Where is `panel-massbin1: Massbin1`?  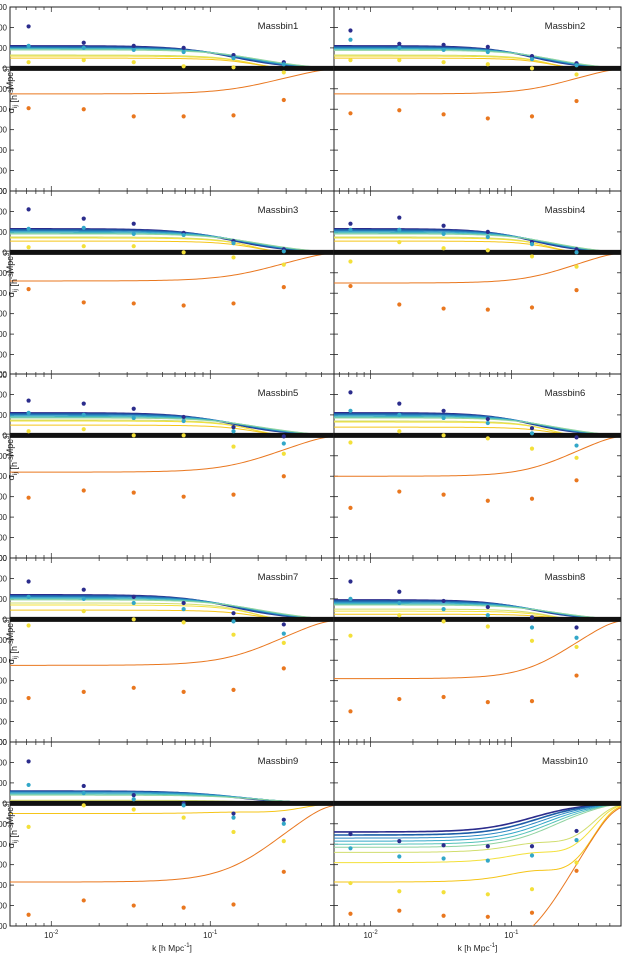
panel-massbin1: Massbin1 is located at coordinates (172, 99).